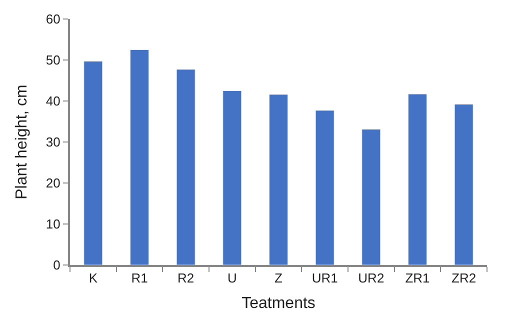 The height and width of the screenshot is (330, 507). Describe the element at coordinates (371, 278) in the screenshot. I see `x-tick-label: UR2` at that location.